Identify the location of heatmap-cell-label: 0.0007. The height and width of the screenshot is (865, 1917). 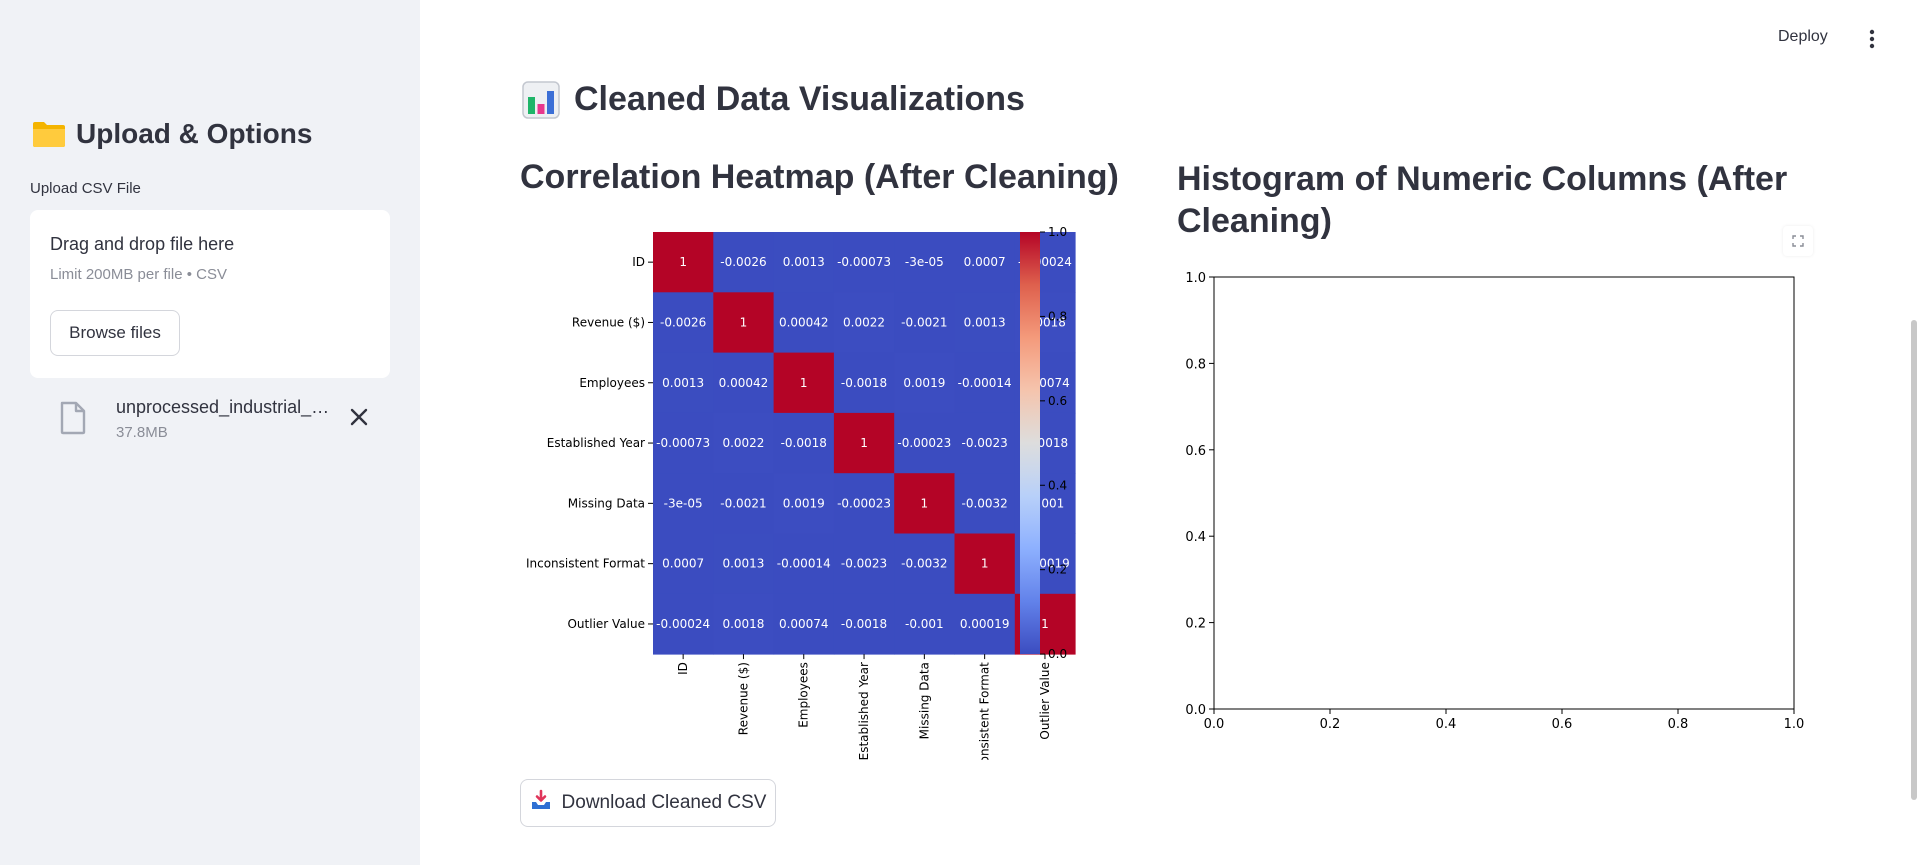
(985, 262).